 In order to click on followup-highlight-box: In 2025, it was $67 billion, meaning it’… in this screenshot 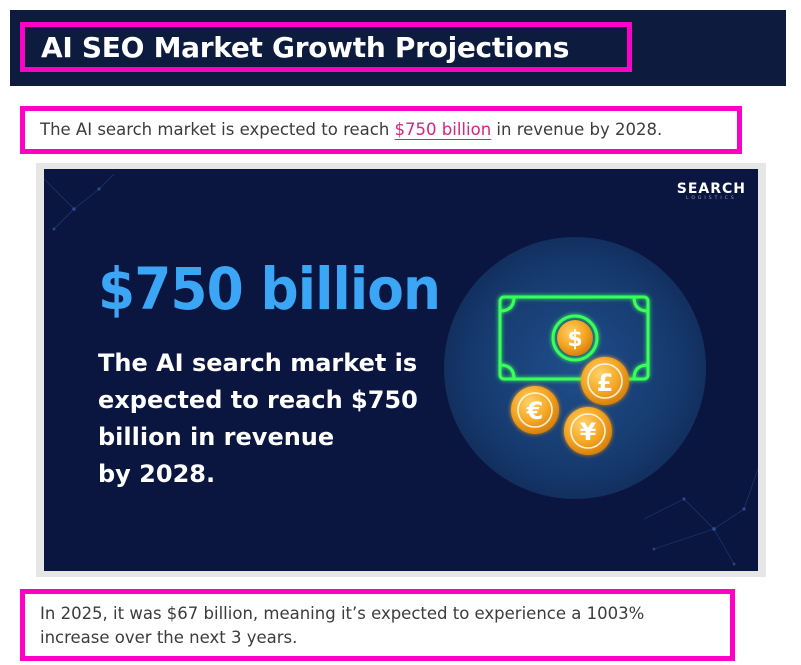, I will do `click(377, 625)`.